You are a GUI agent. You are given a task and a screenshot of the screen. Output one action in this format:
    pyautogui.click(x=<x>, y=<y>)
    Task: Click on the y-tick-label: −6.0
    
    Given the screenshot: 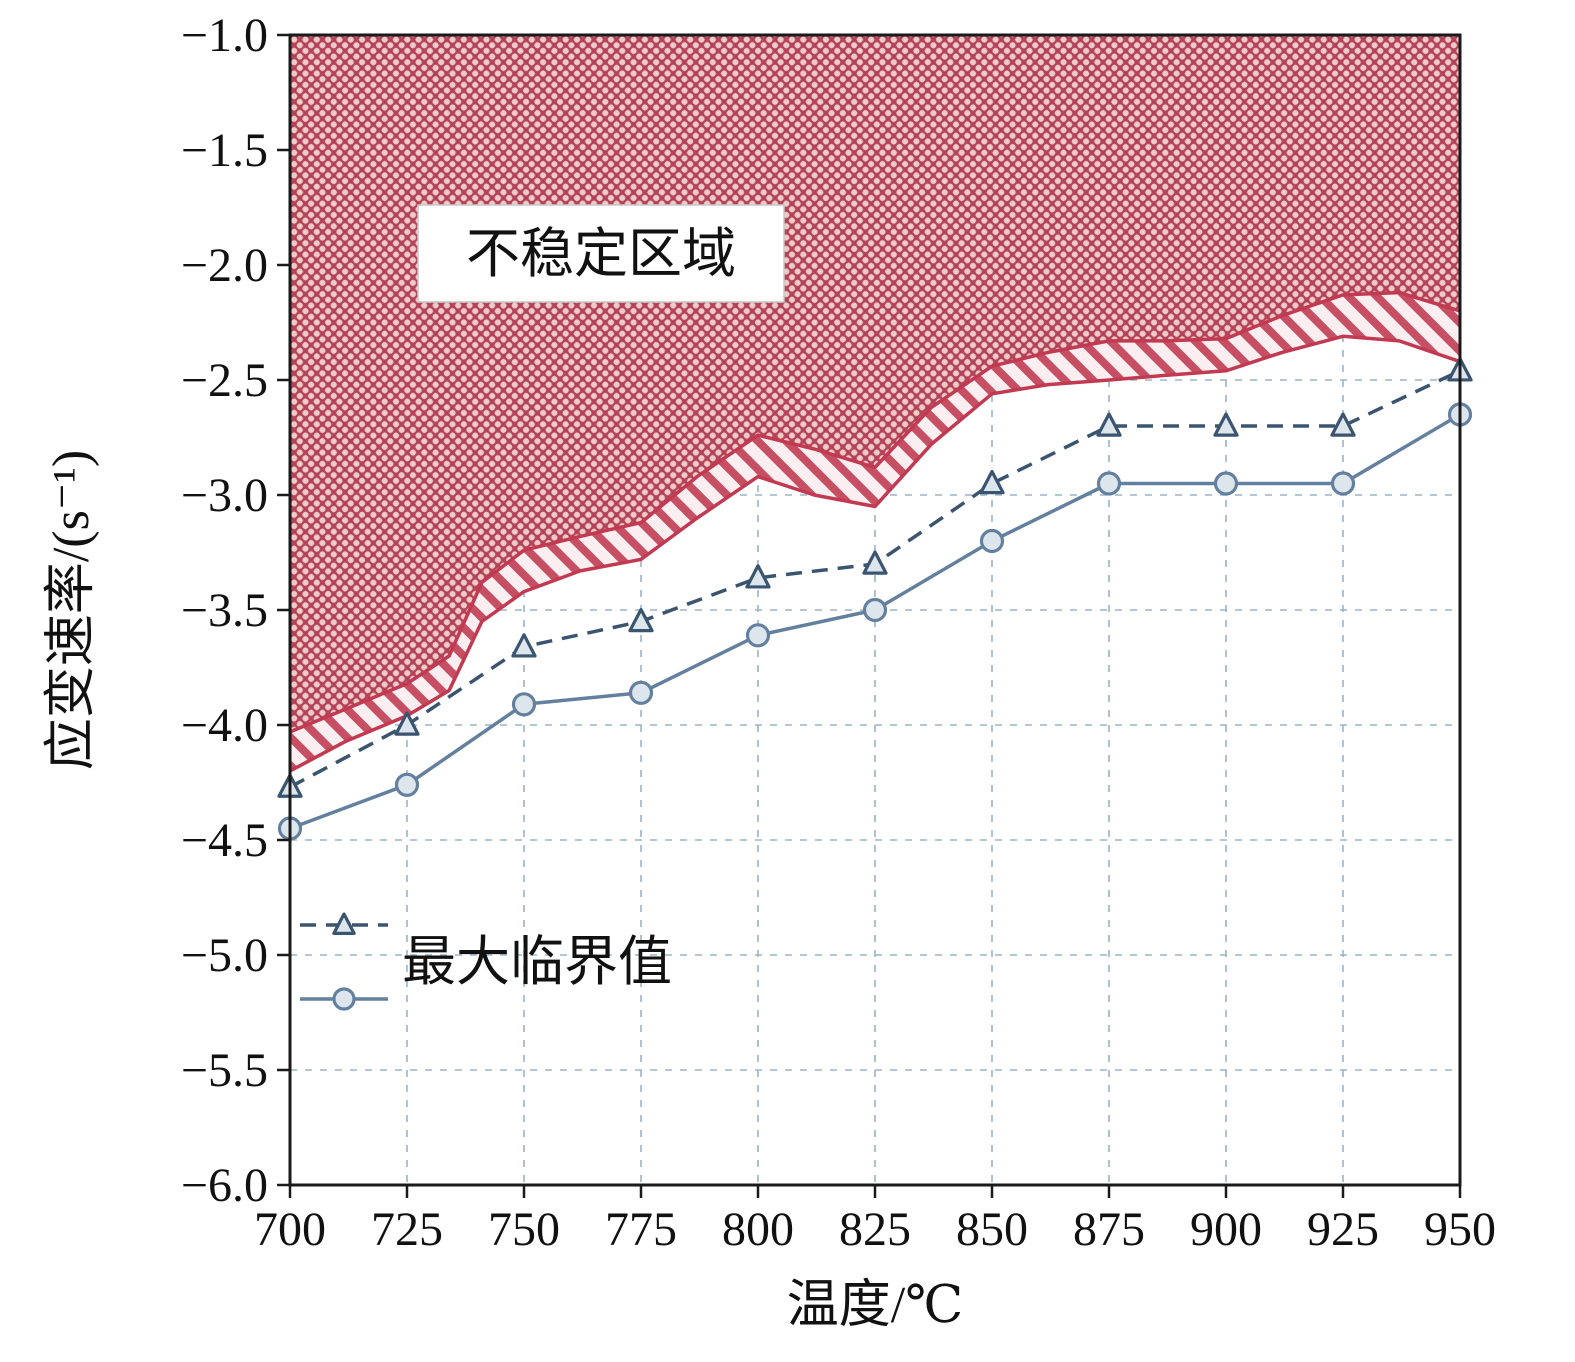 What is the action you would take?
    pyautogui.click(x=224, y=1185)
    